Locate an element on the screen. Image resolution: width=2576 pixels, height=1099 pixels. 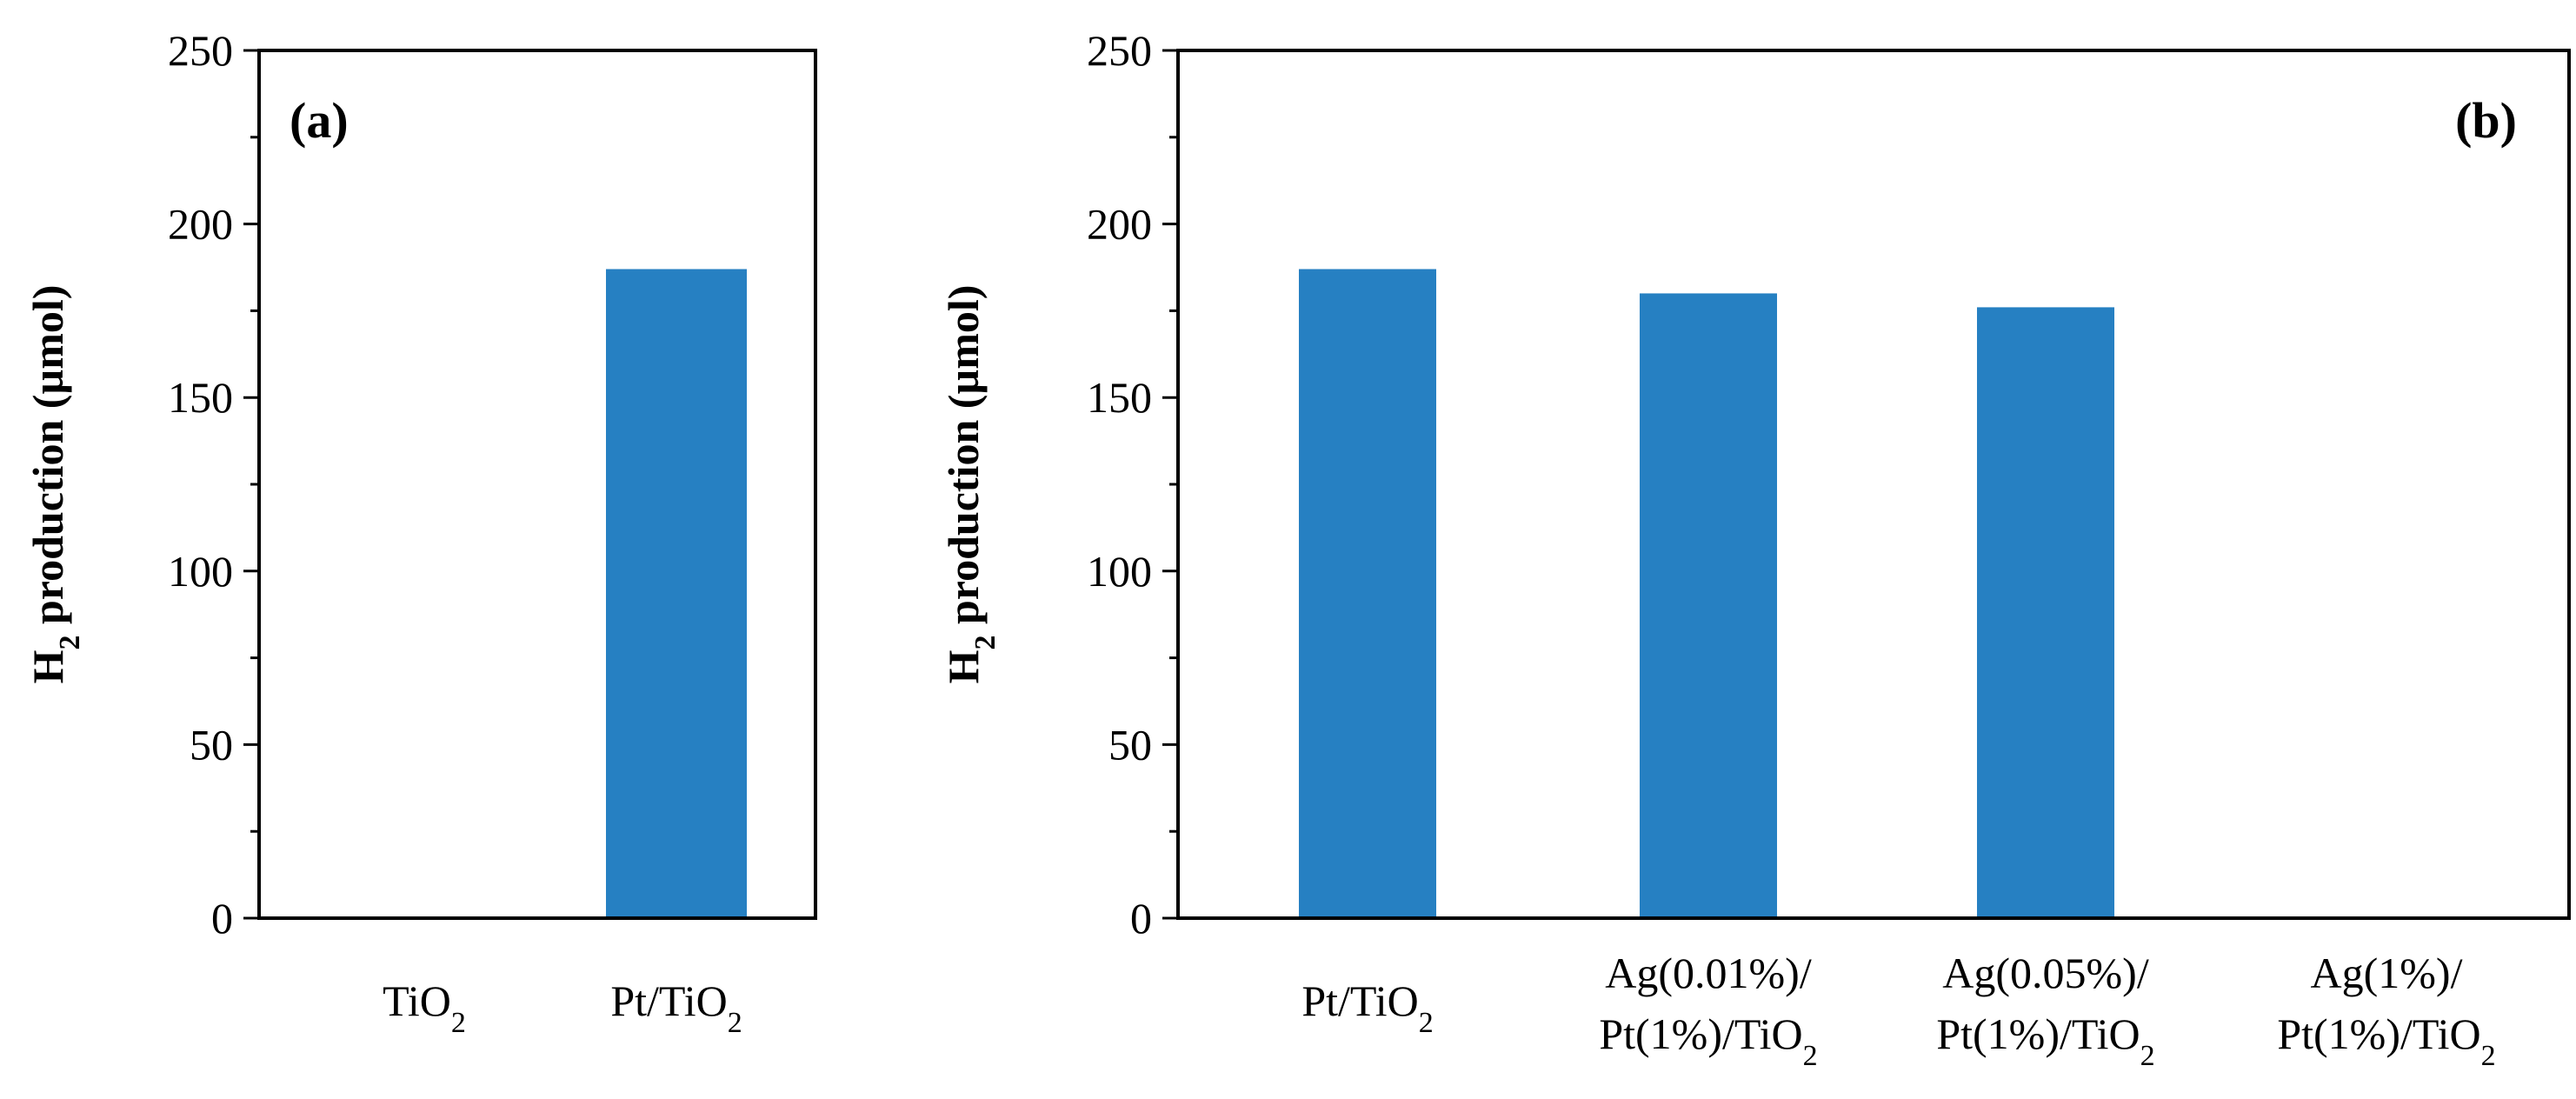
category-label: Ag(0.01%)/ is located at coordinates (1708, 973).